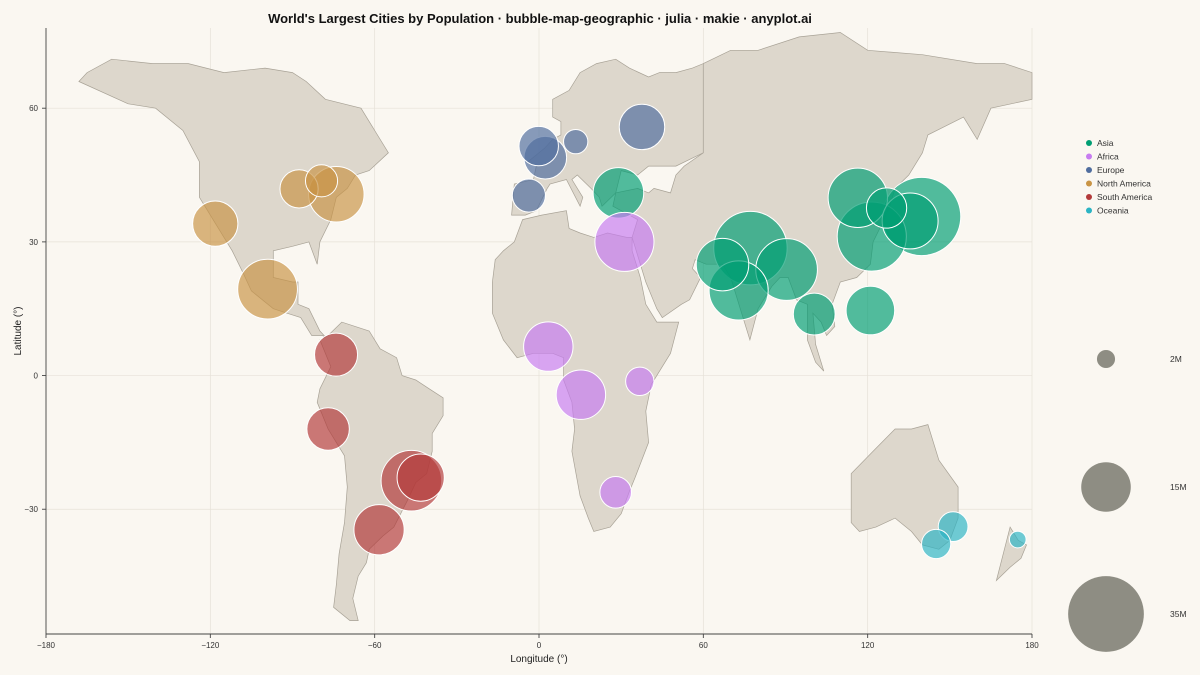 This screenshot has width=1200, height=675. I want to click on land-north-america, so click(233, 199).